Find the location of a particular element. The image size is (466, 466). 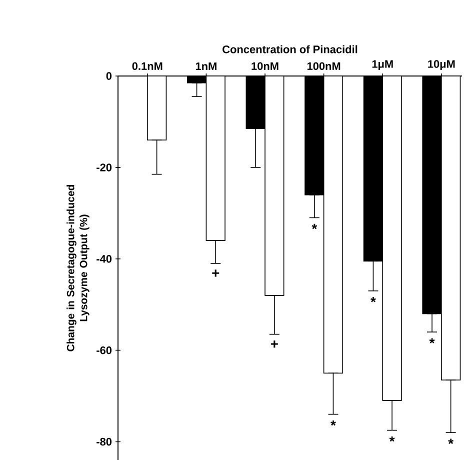

y-tick-label: -80 is located at coordinates (104, 442).